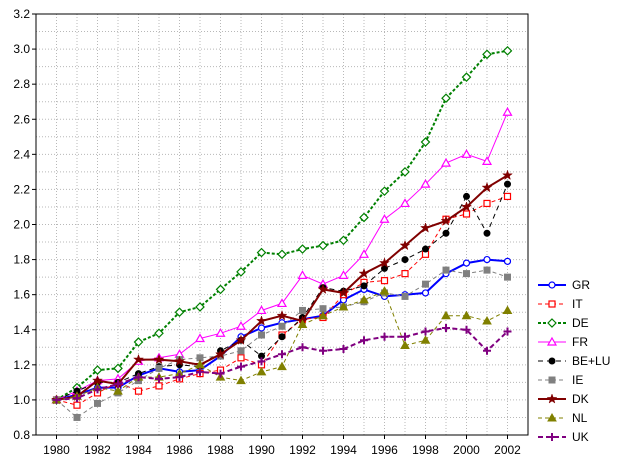 Image resolution: width=624 pixels, height=468 pixels. What do you see at coordinates (21, 400) in the screenshot?
I see `y-tick-label: 1.0` at bounding box center [21, 400].